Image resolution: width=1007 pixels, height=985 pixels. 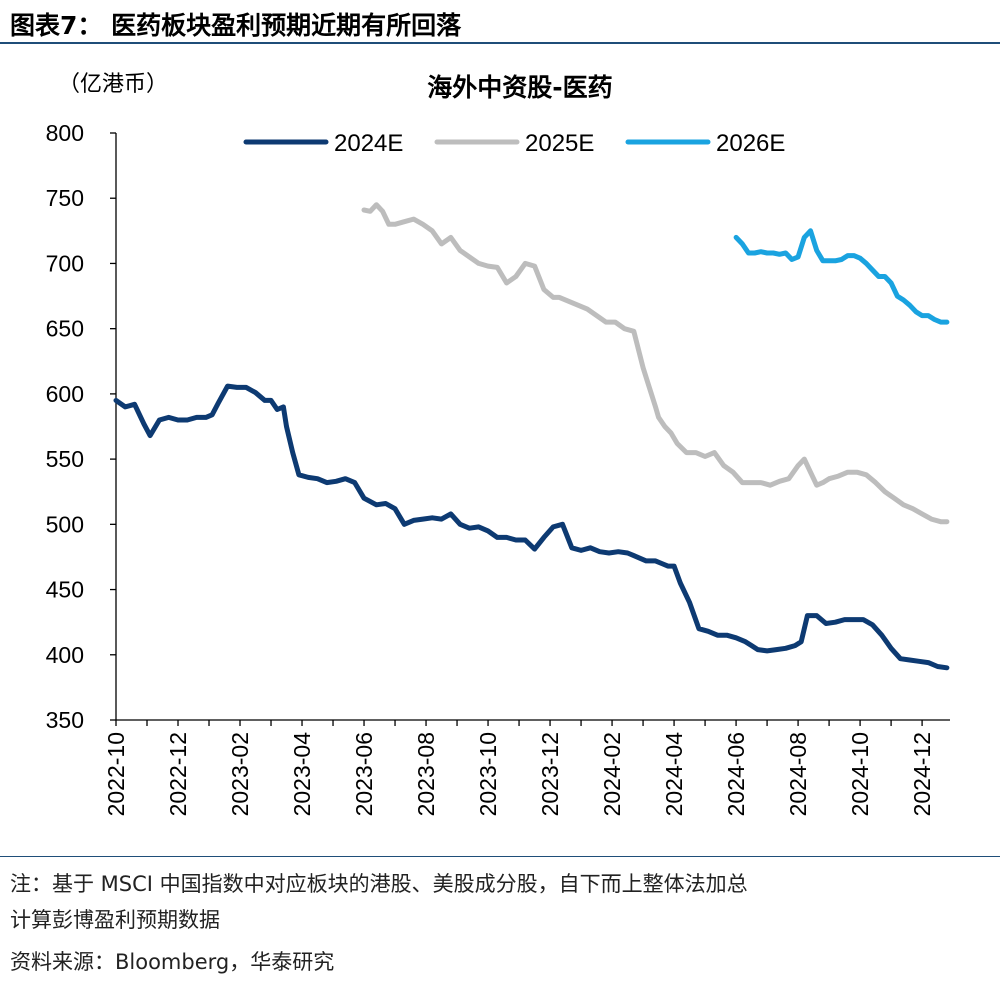 What do you see at coordinates (514, 143) in the screenshot?
I see `legend: 2024E 2025E 2026E` at bounding box center [514, 143].